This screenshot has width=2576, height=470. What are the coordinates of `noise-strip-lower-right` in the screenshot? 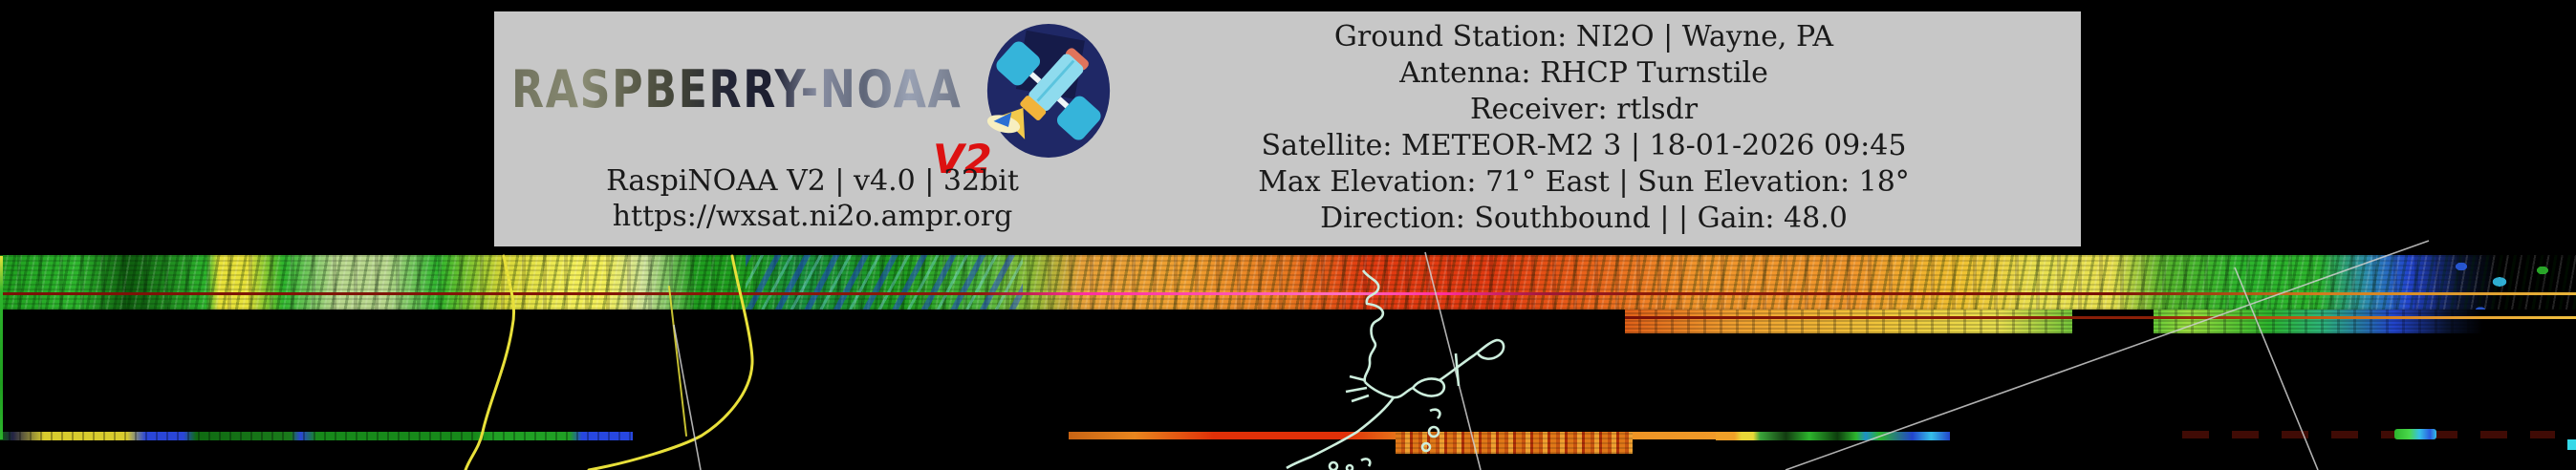 It's located at (1833, 436).